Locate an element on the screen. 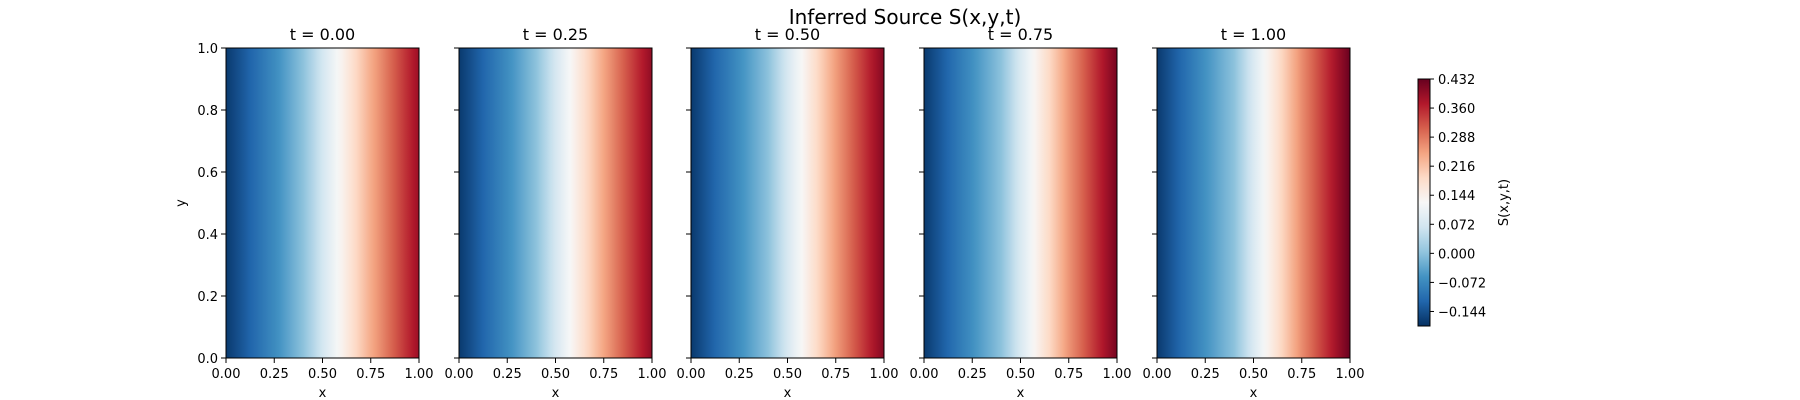 This screenshot has width=1800, height=400. heatmap-panel: t = 0.50 0.00 0.25 0.50 0.75 1.00 x is located at coordinates (788, 212).